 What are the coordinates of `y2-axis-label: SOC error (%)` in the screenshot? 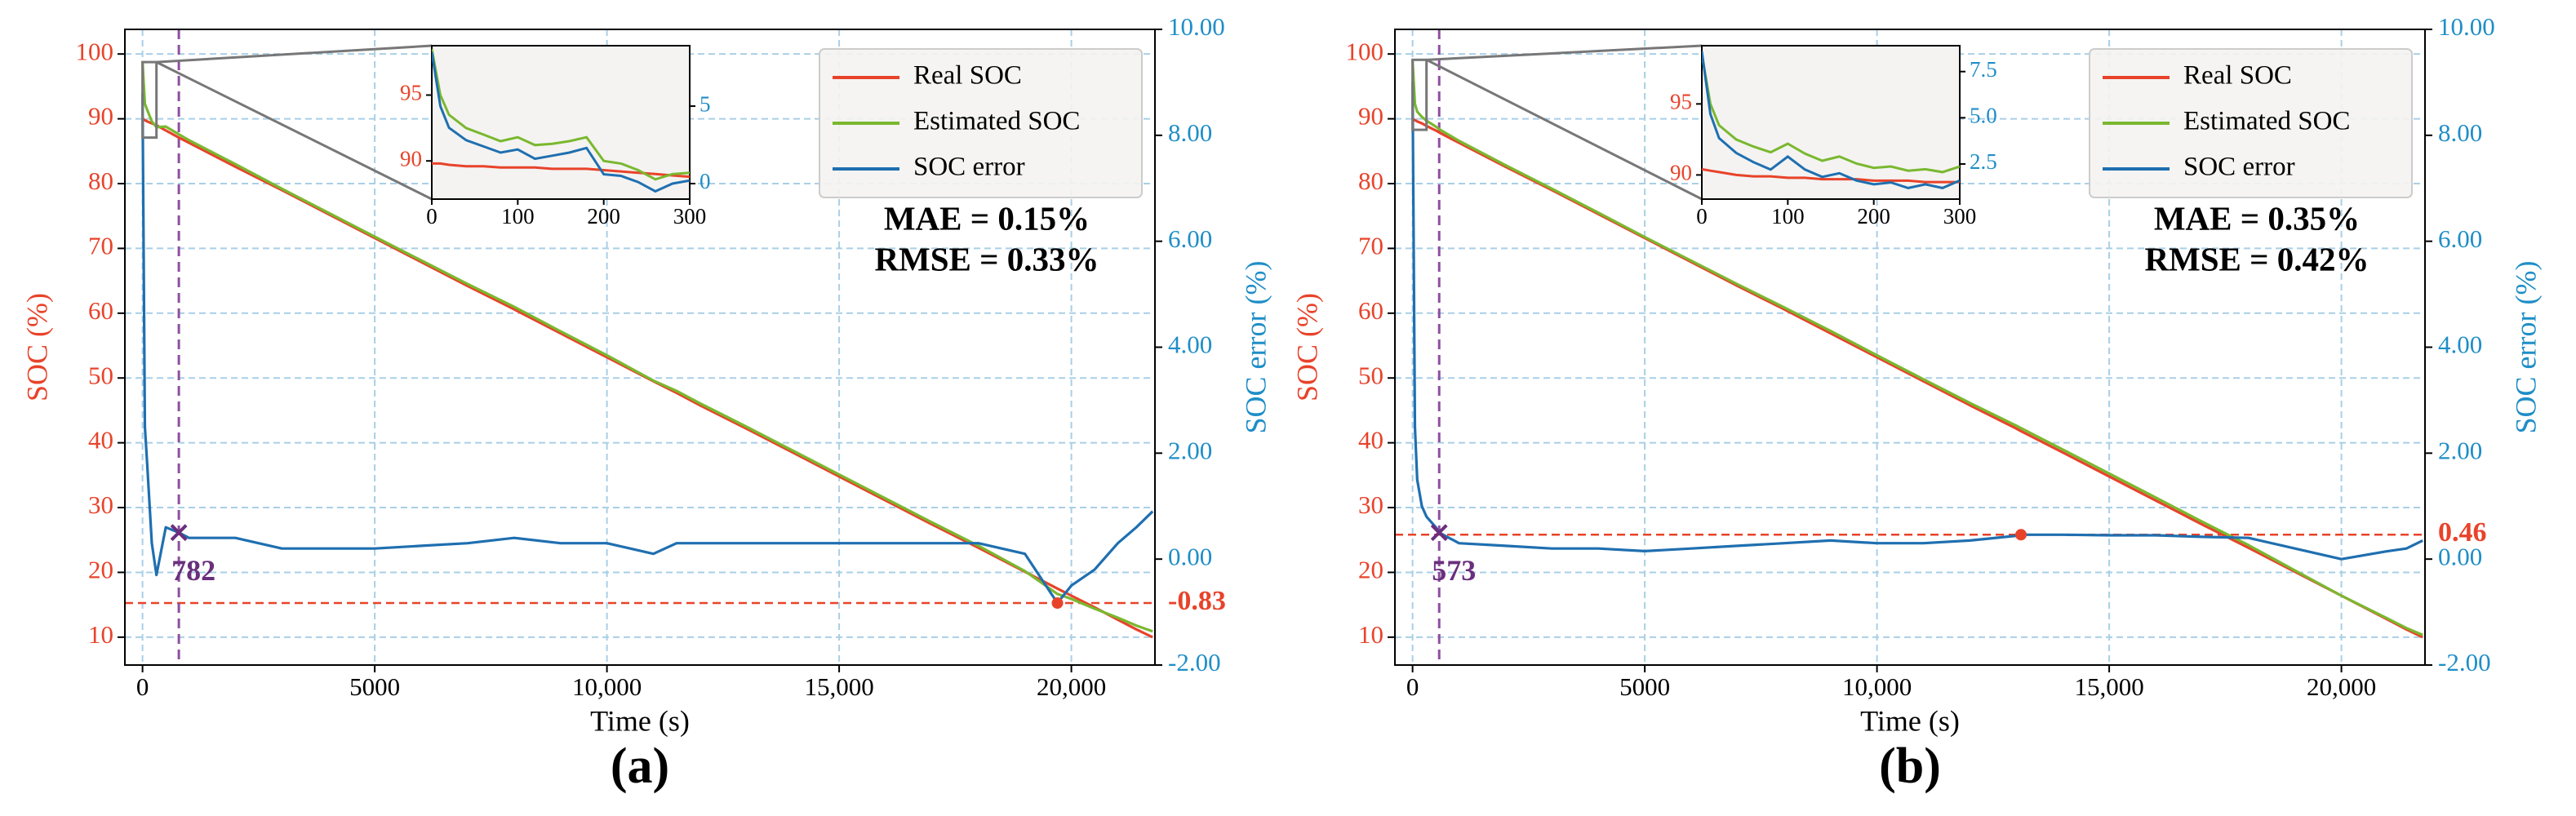 It's located at (2525, 347).